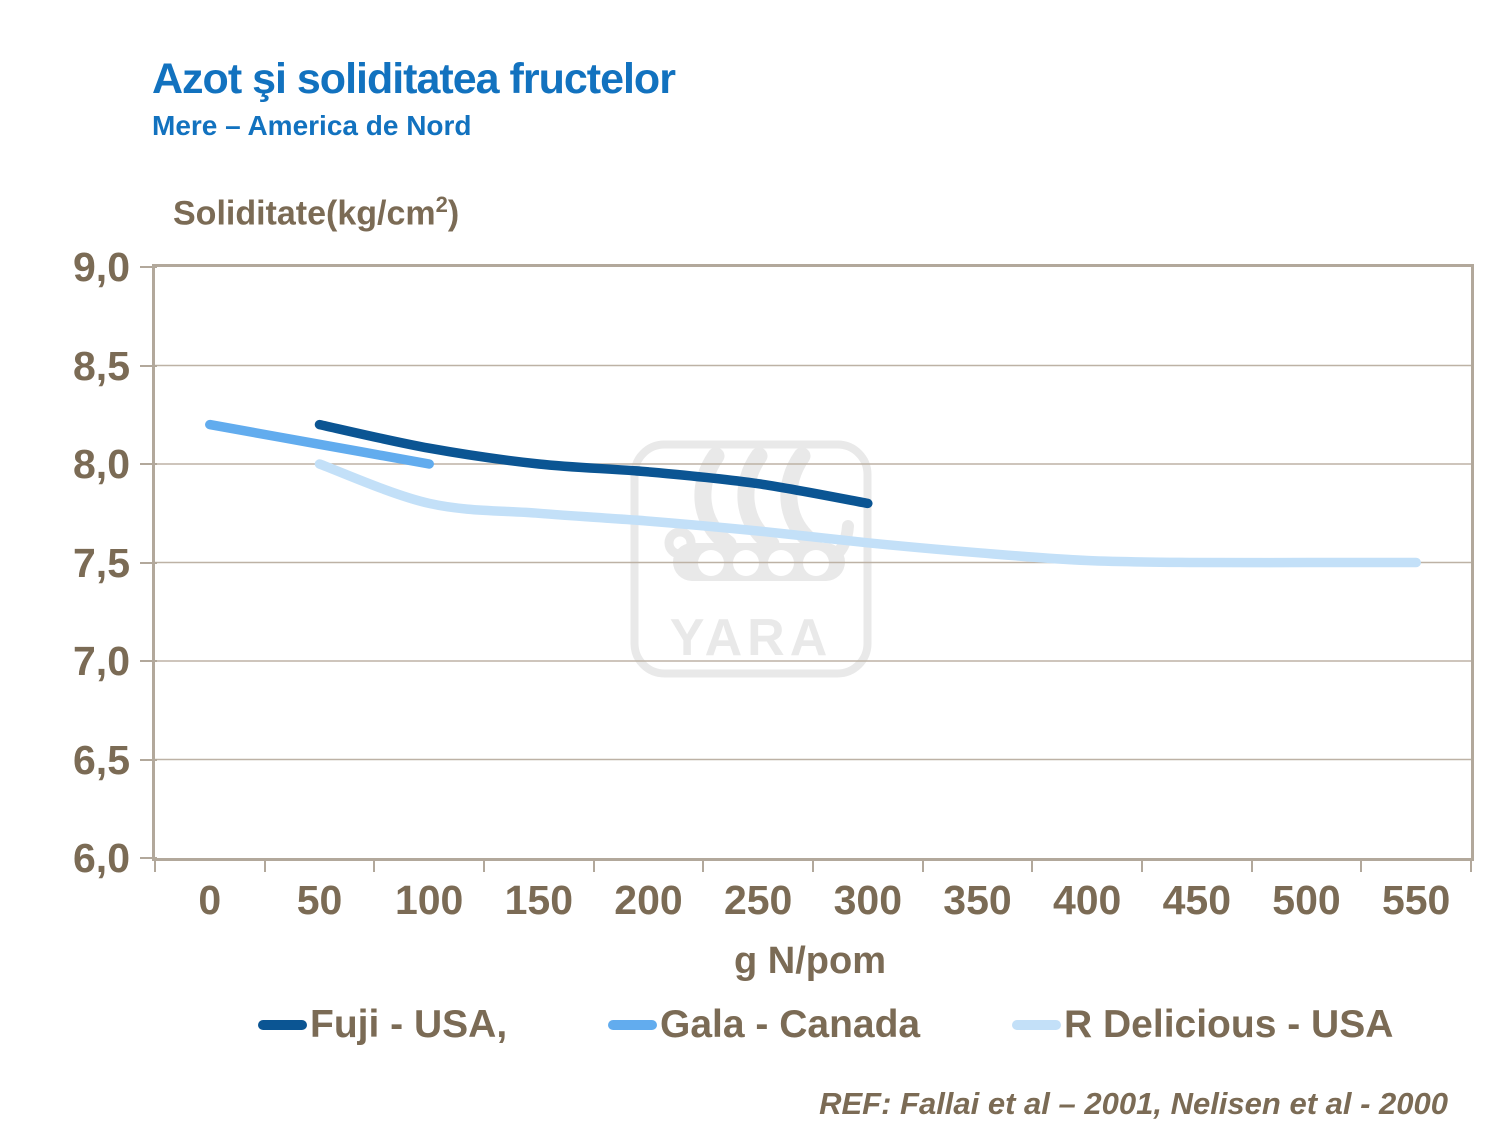 The image size is (1500, 1125). What do you see at coordinates (1229, 1024) in the screenshot?
I see `legend-label-rdelicious: R Delicious - USA` at bounding box center [1229, 1024].